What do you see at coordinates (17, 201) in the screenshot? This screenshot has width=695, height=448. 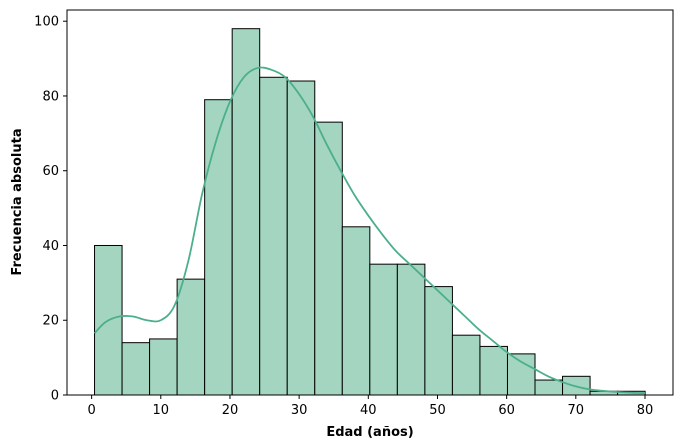 I see `y-axis-label: Frecuencia absoluta` at bounding box center [17, 201].